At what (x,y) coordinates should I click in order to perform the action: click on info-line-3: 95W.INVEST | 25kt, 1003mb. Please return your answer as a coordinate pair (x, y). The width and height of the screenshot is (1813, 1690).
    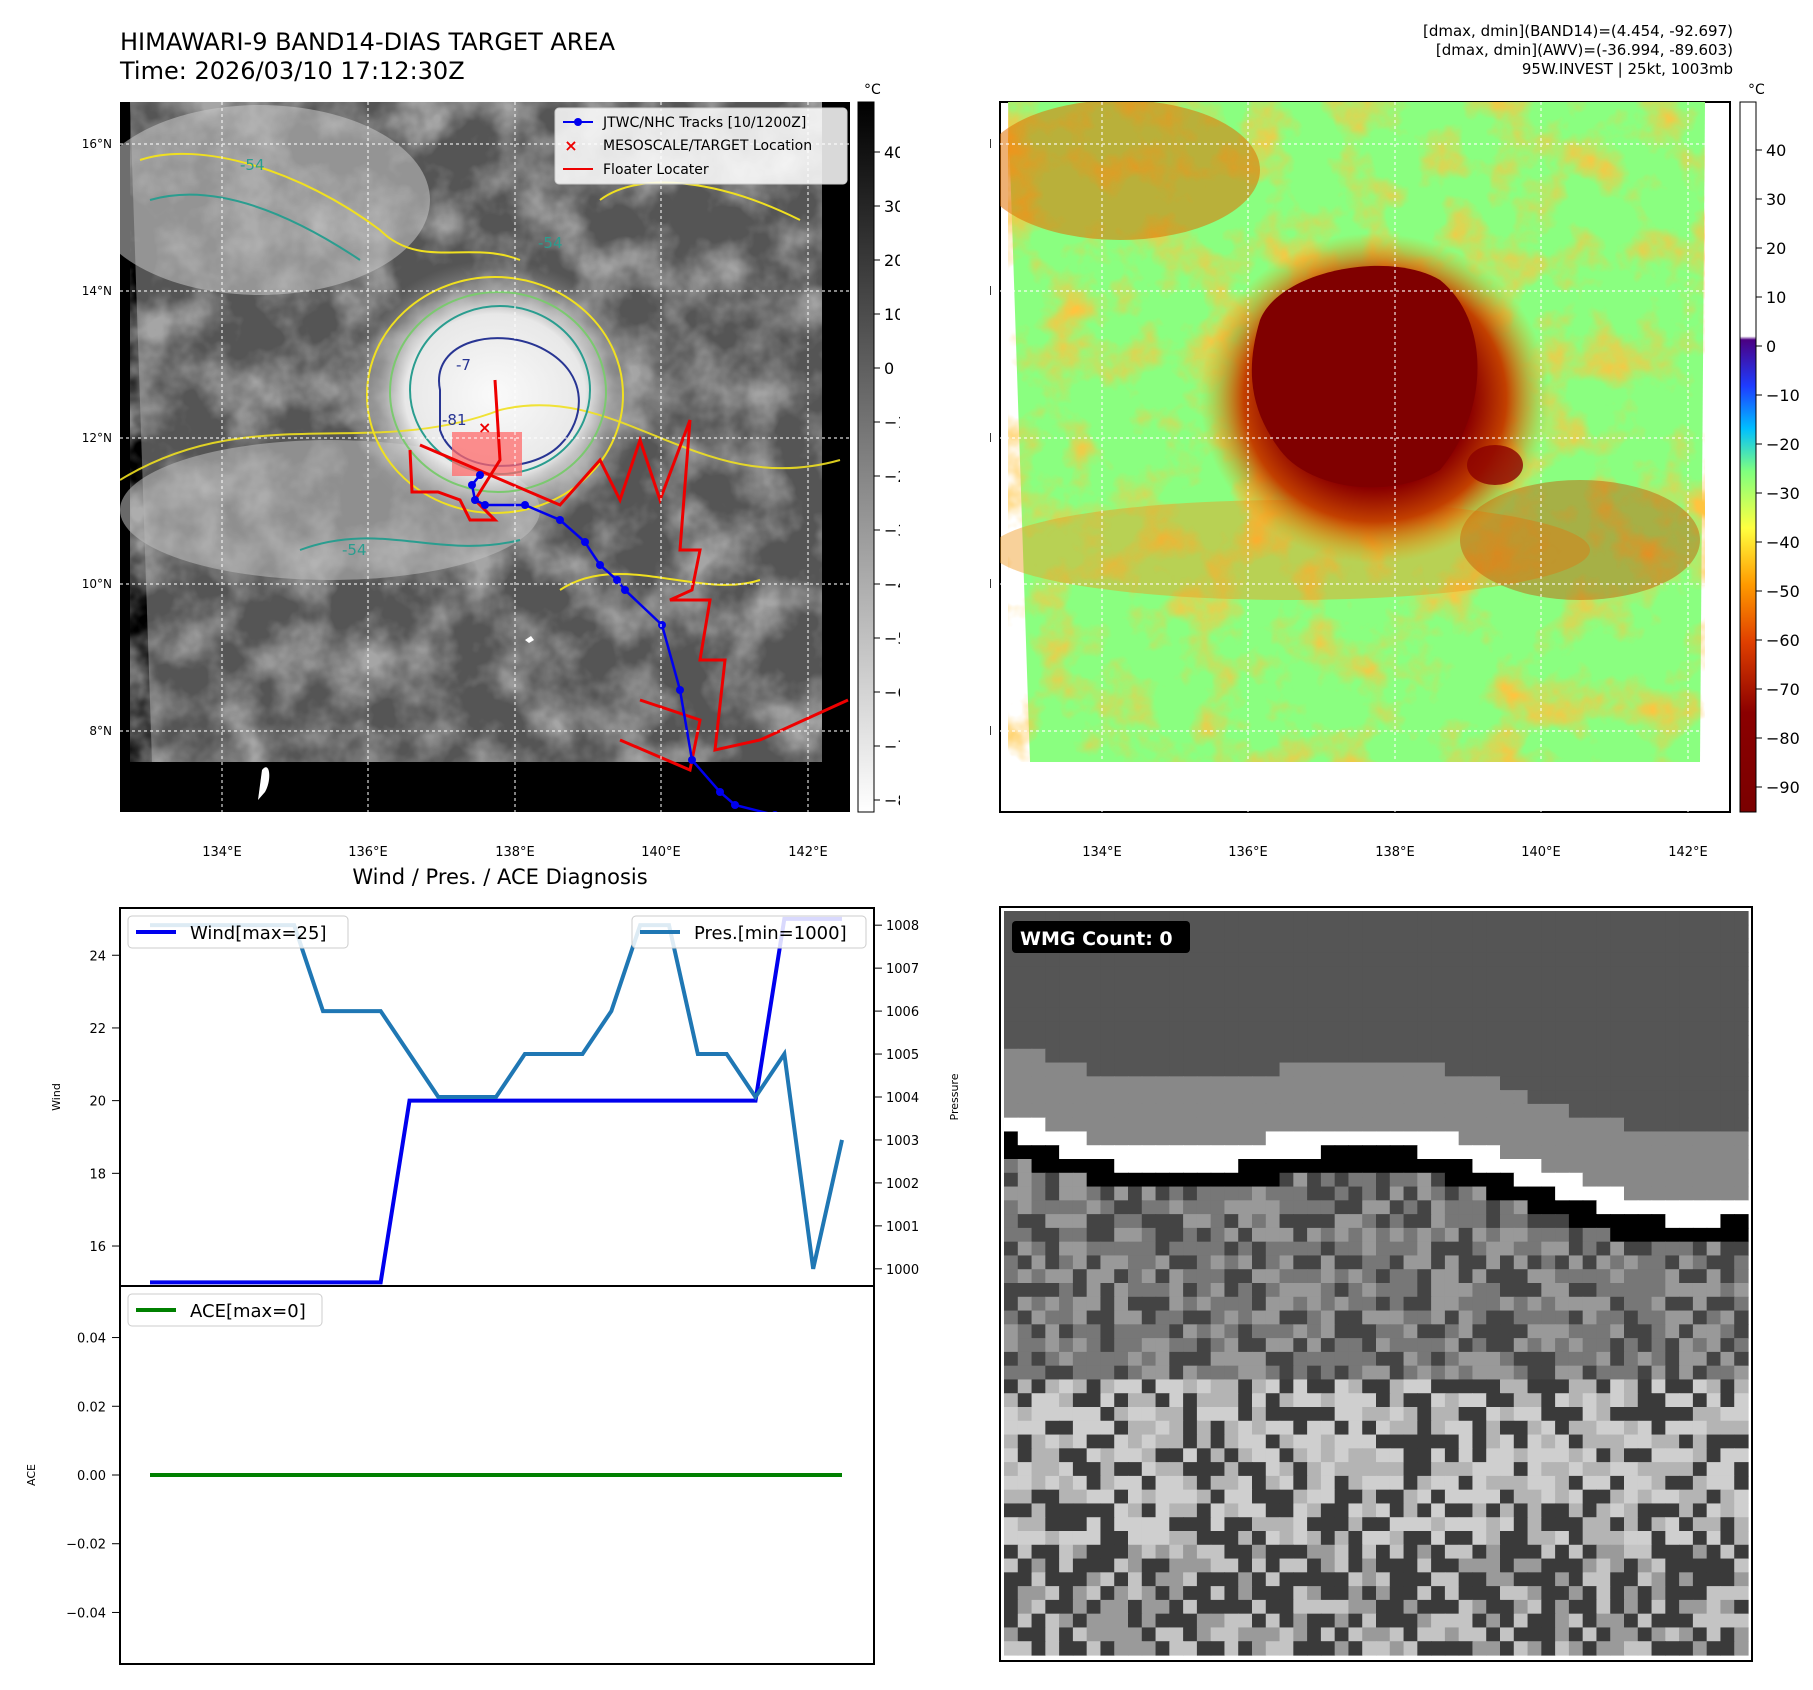
    Looking at the image, I should click on (1627, 69).